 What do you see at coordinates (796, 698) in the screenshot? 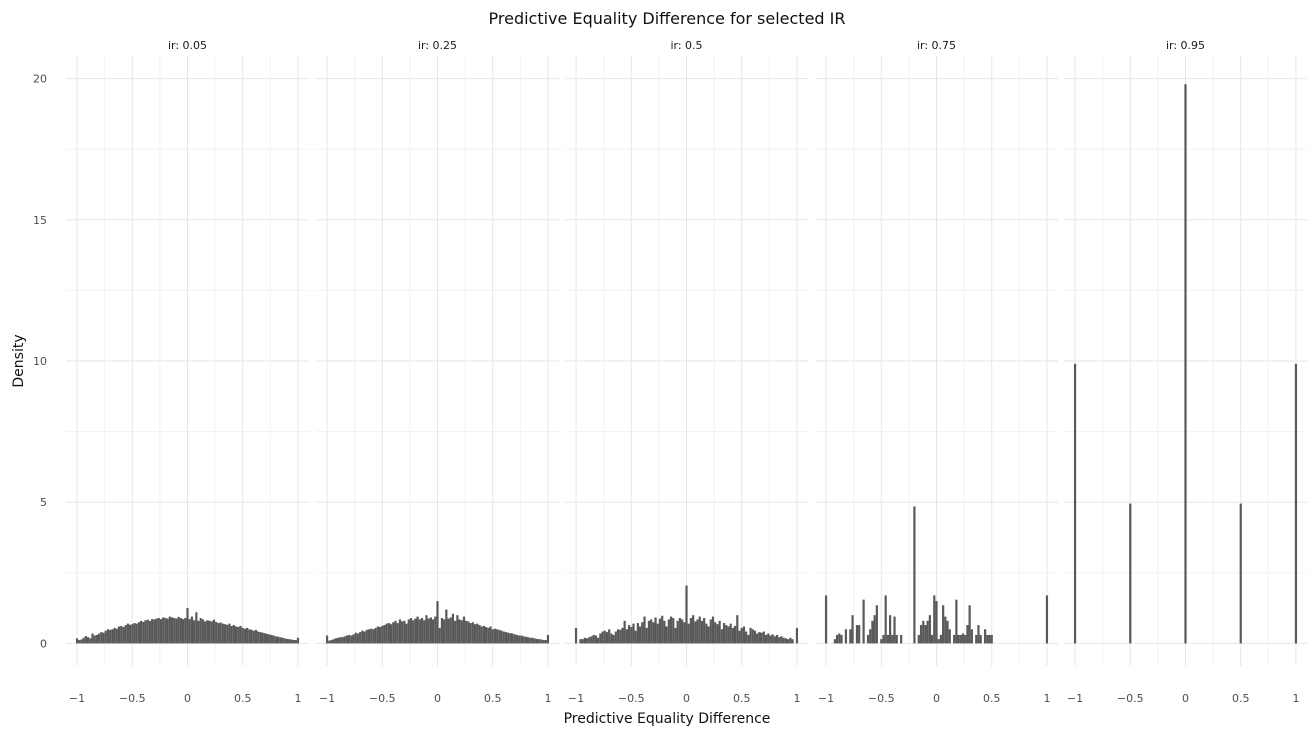
I see `x-tick-label: 1` at bounding box center [796, 698].